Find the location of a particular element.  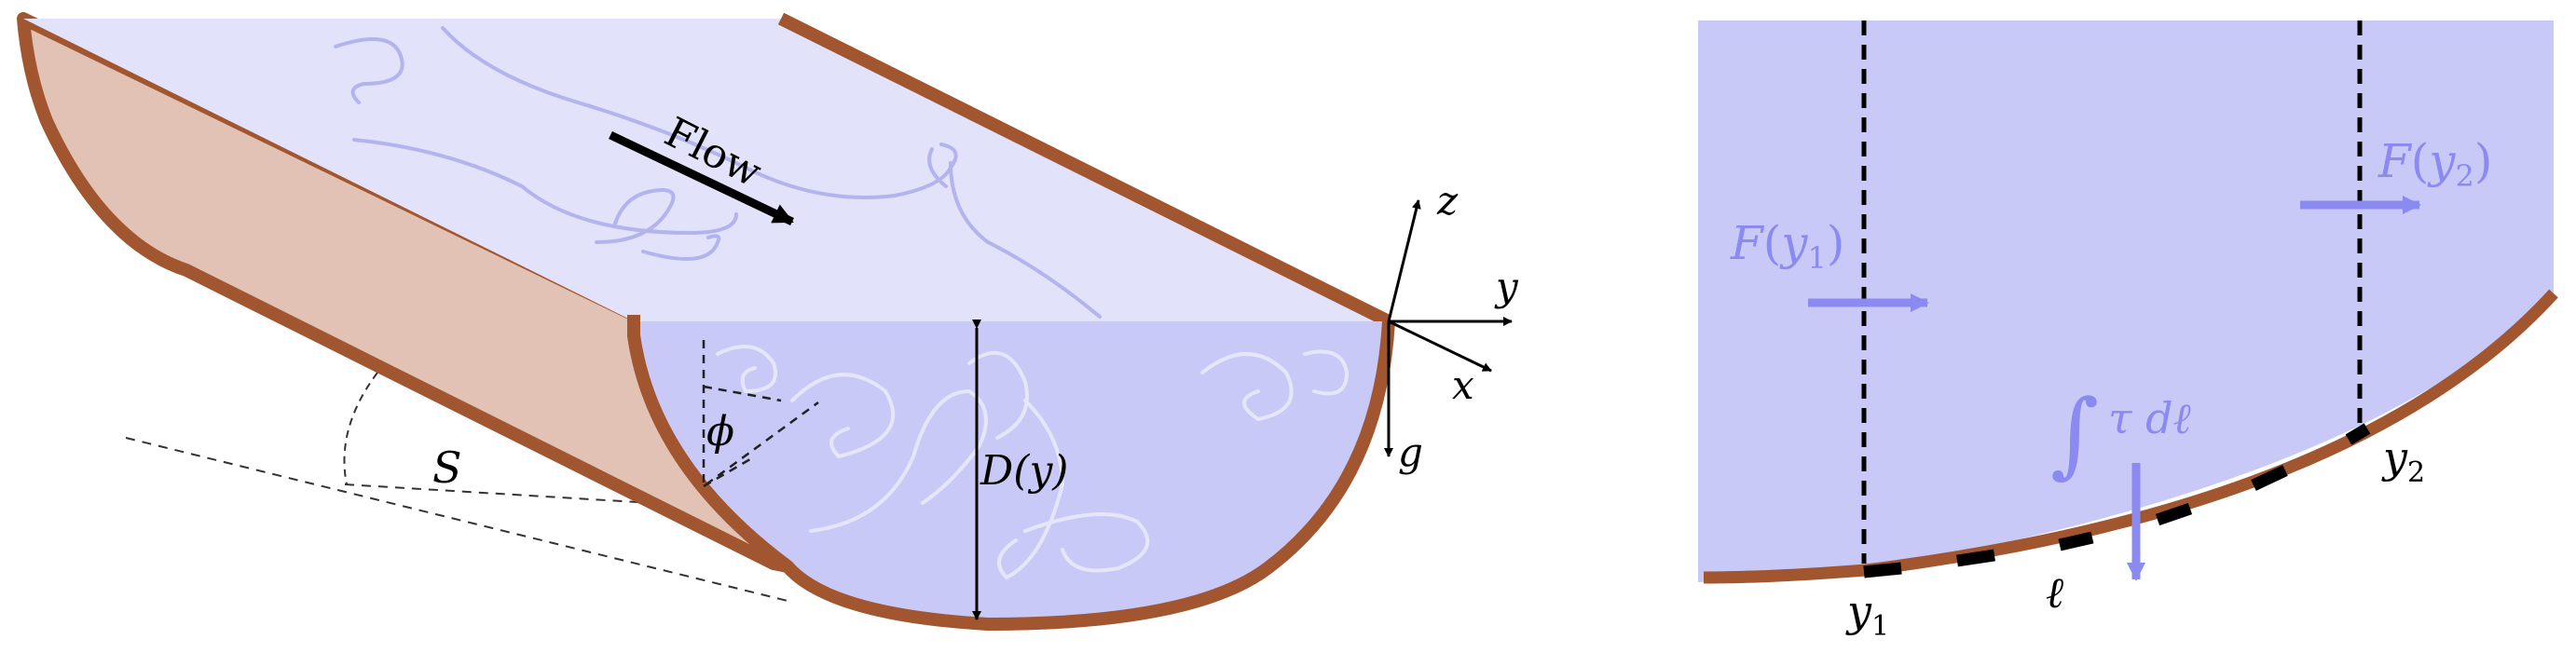

slope-angle-arc is located at coordinates (360, 428).